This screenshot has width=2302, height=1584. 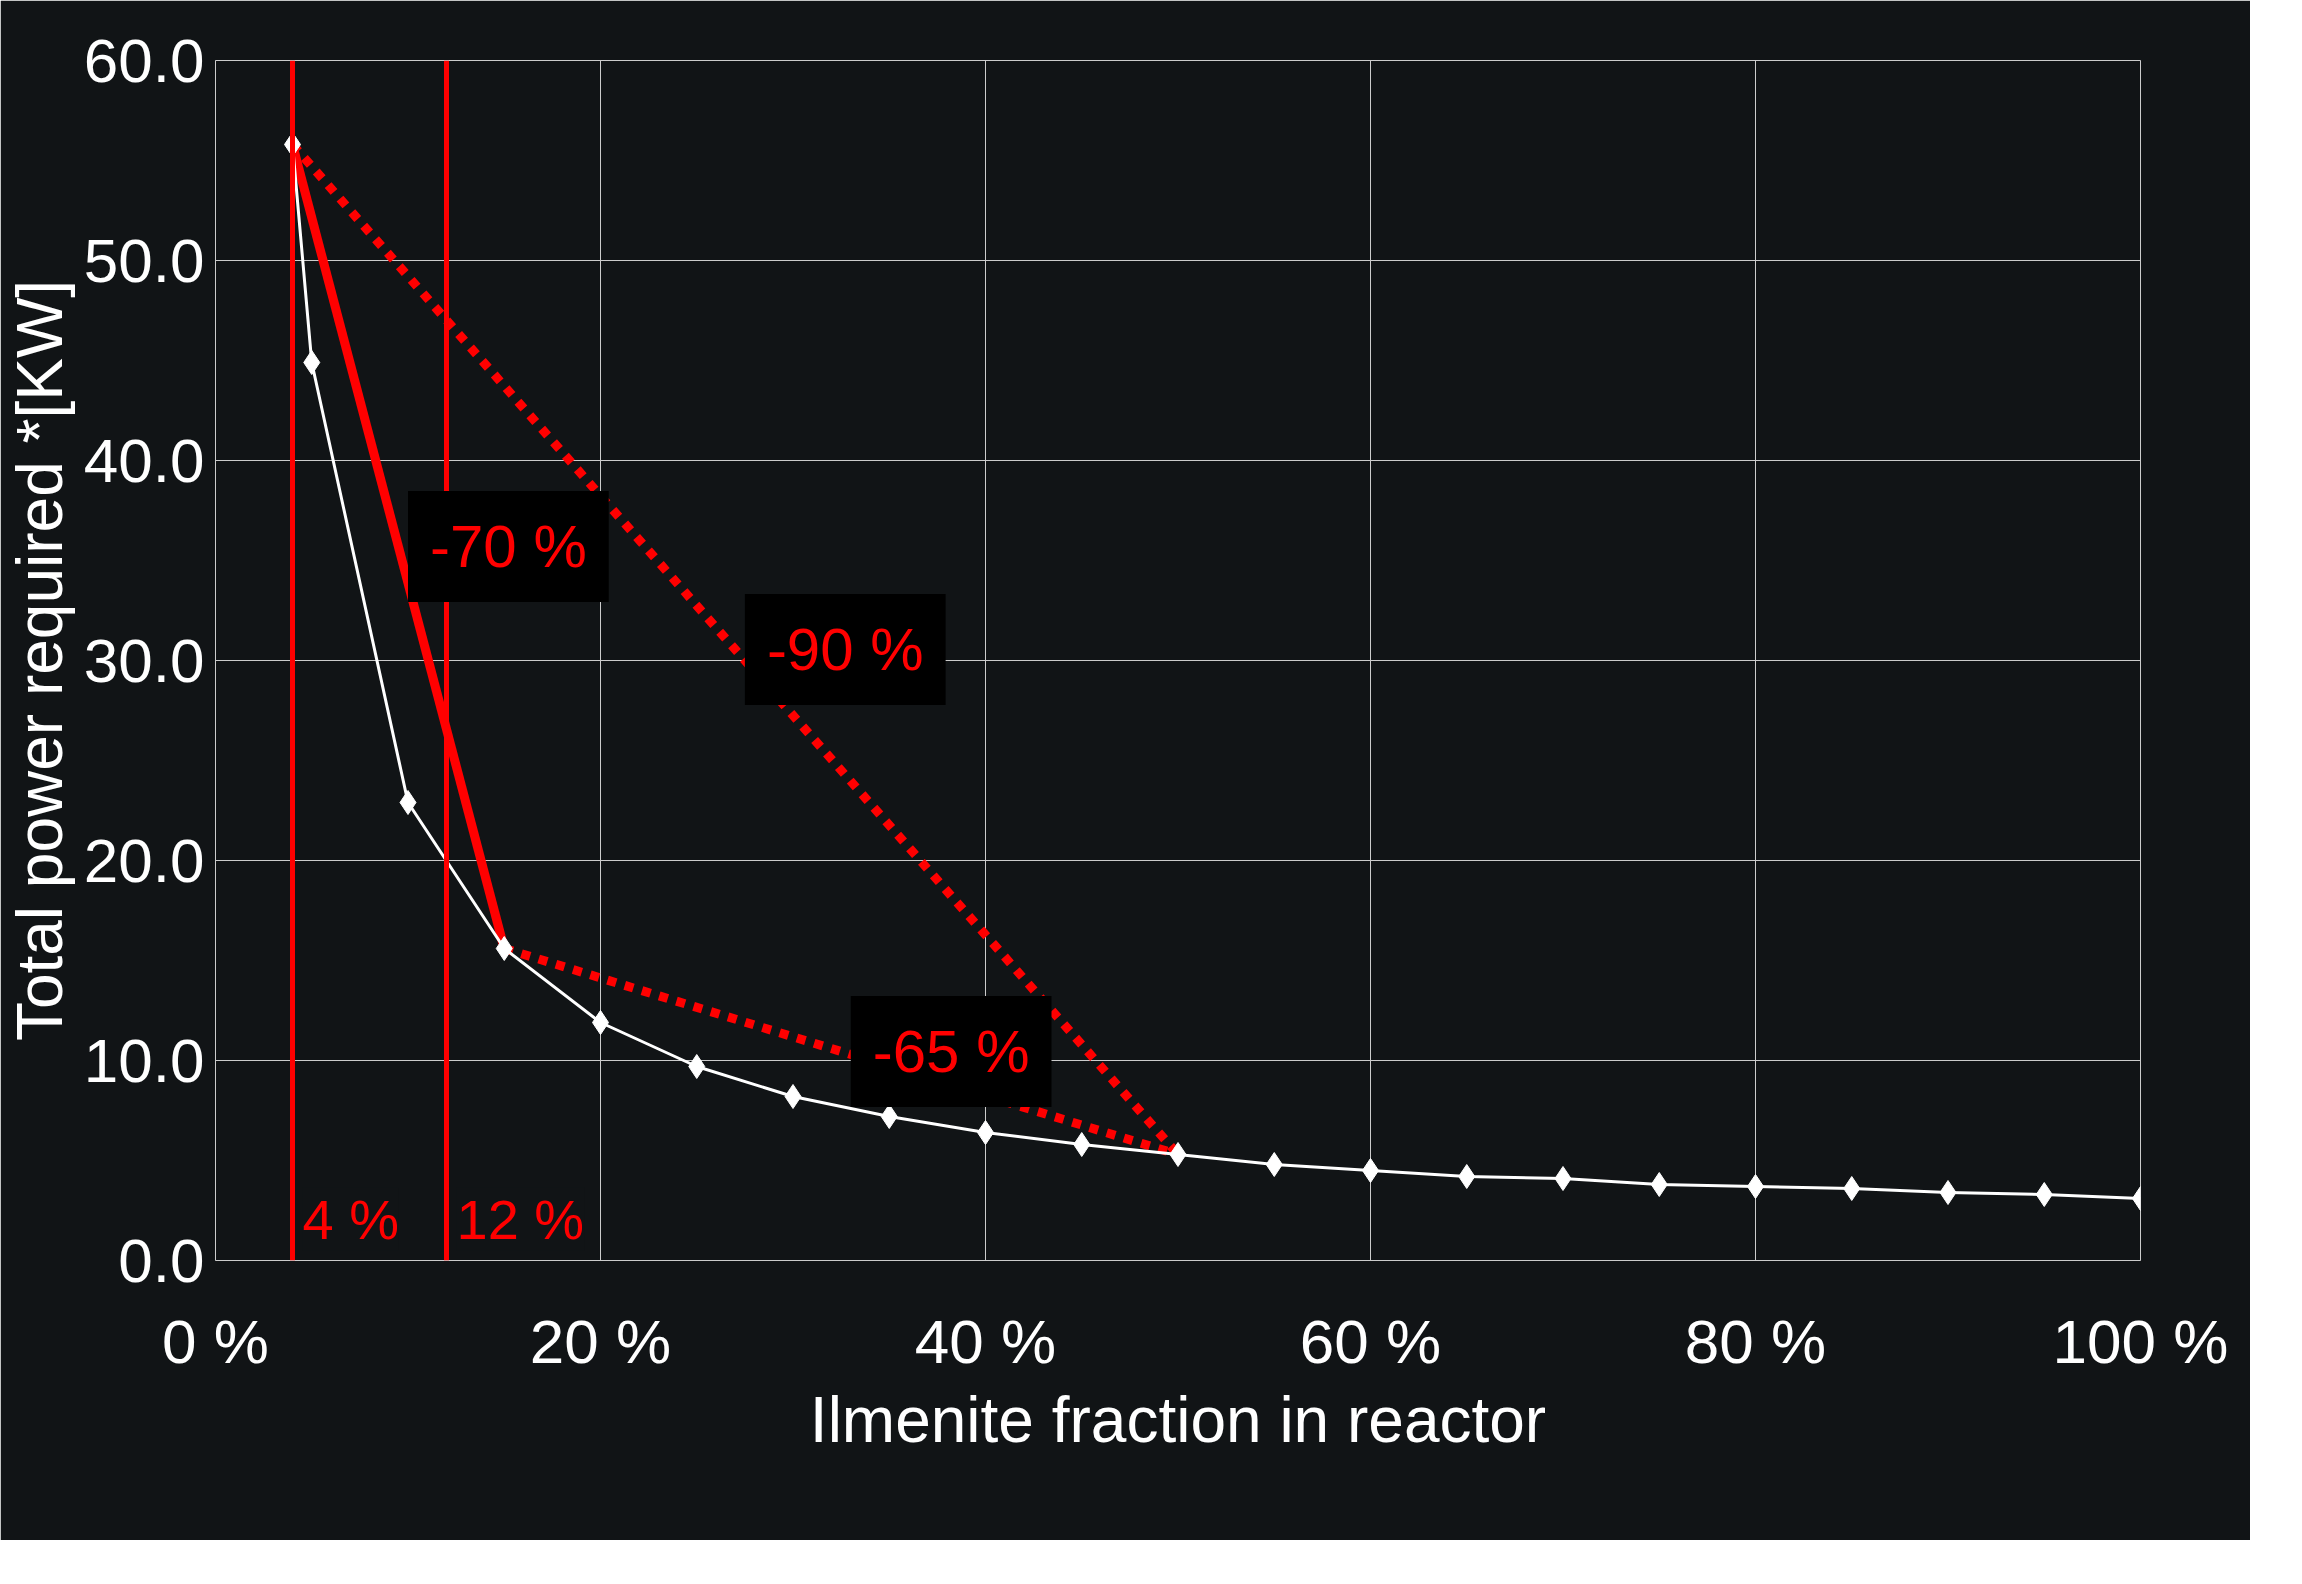 I want to click on y-tick-label: 50.0, so click(x=144, y=260).